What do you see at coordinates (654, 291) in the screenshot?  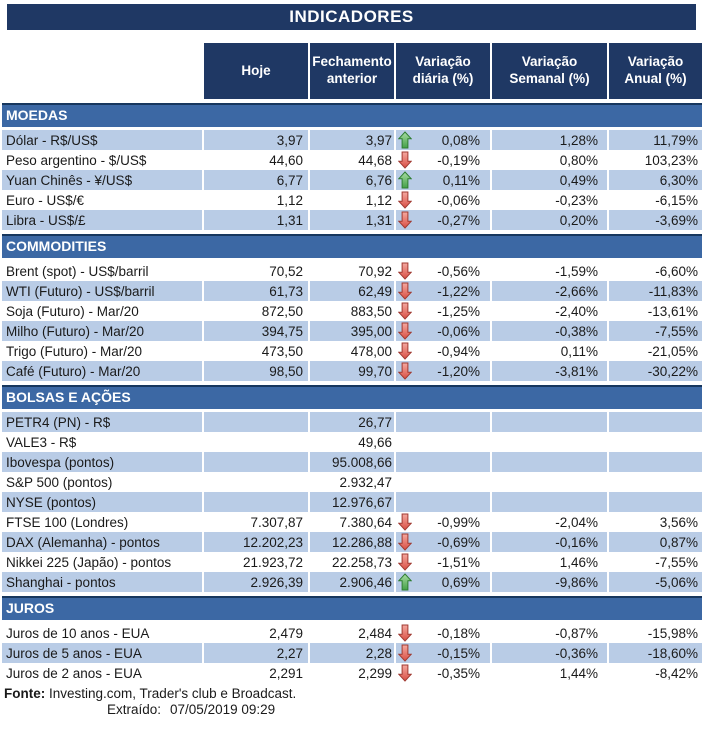 I see `variacao-anual-value: -11,83%` at bounding box center [654, 291].